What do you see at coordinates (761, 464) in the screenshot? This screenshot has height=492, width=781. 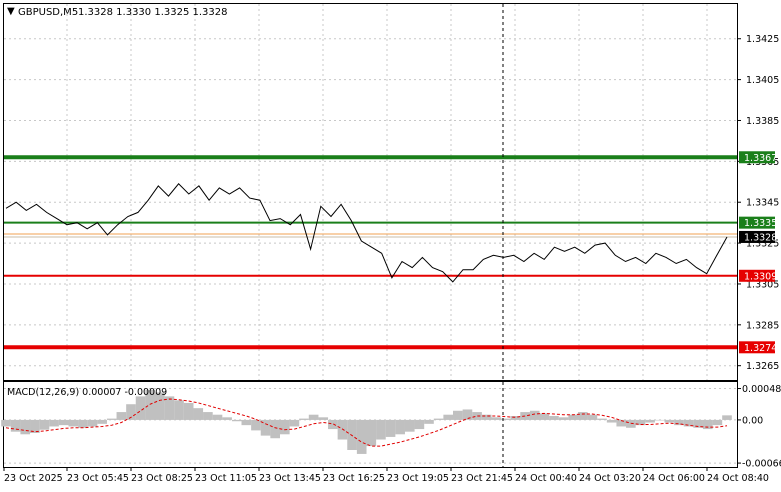 I see `macd-tick-label: -0.00066` at bounding box center [761, 464].